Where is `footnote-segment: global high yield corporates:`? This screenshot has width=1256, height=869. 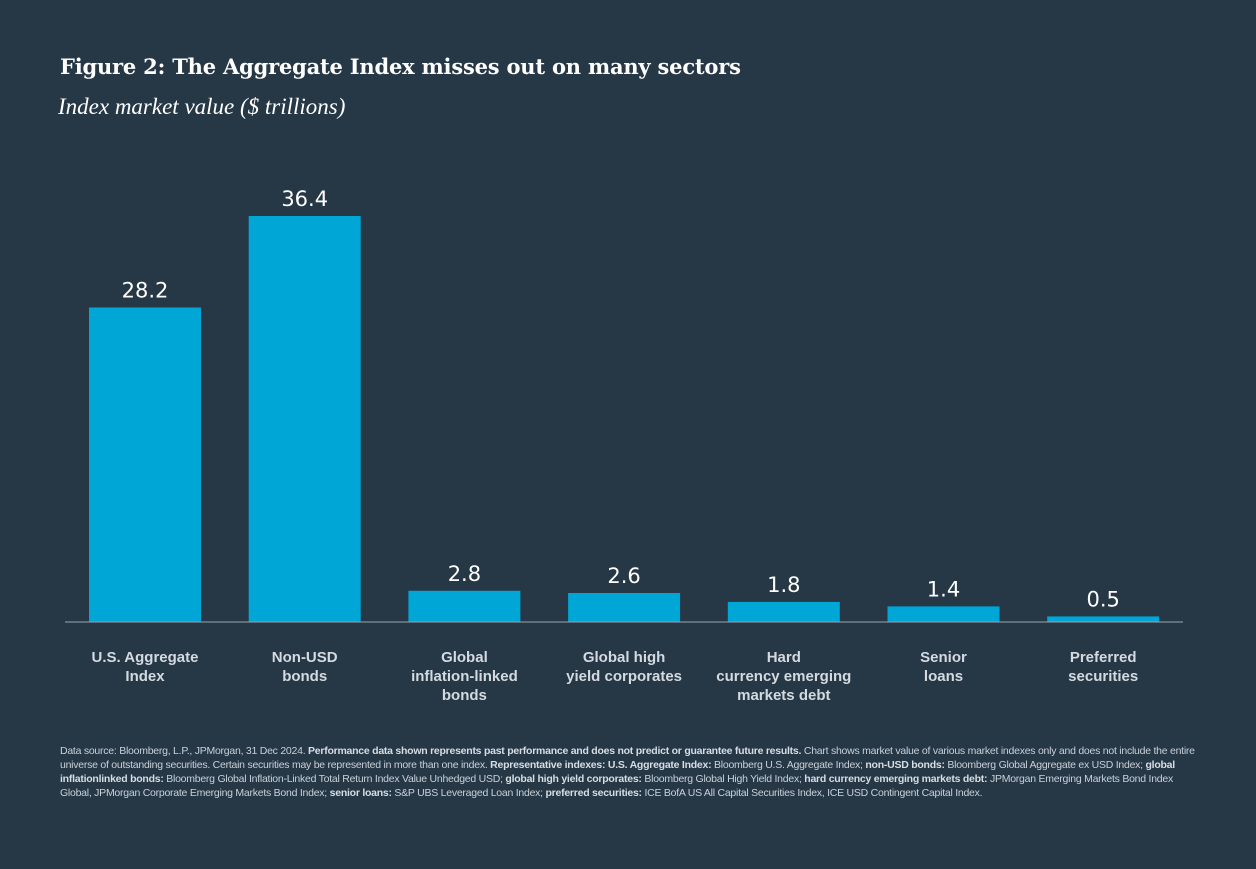
footnote-segment: global high yield corporates: is located at coordinates (573, 779).